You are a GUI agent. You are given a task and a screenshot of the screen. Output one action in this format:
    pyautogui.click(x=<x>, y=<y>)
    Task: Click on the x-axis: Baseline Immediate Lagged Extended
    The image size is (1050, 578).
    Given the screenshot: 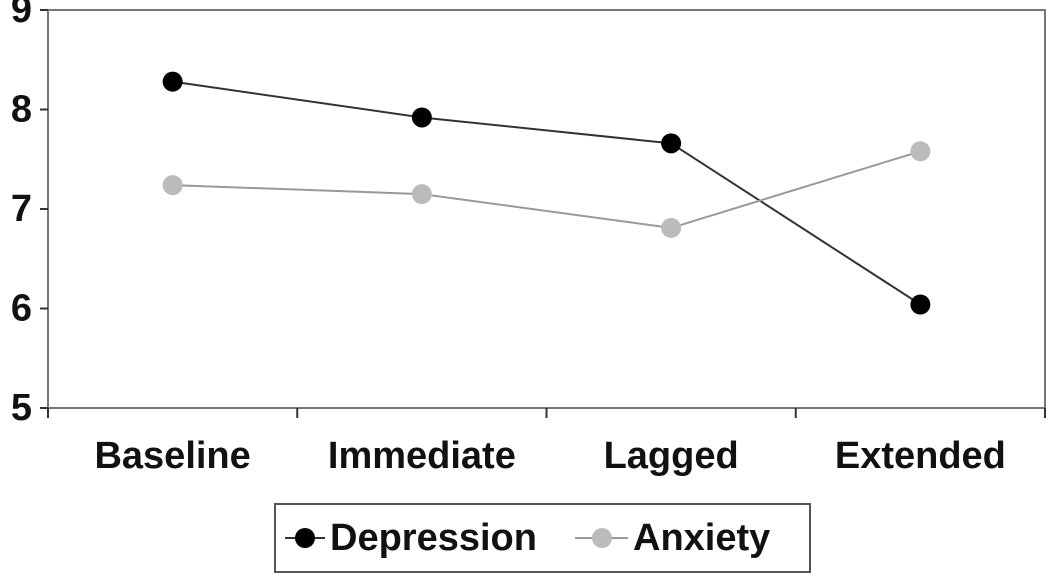 What is the action you would take?
    pyautogui.click(x=546, y=442)
    